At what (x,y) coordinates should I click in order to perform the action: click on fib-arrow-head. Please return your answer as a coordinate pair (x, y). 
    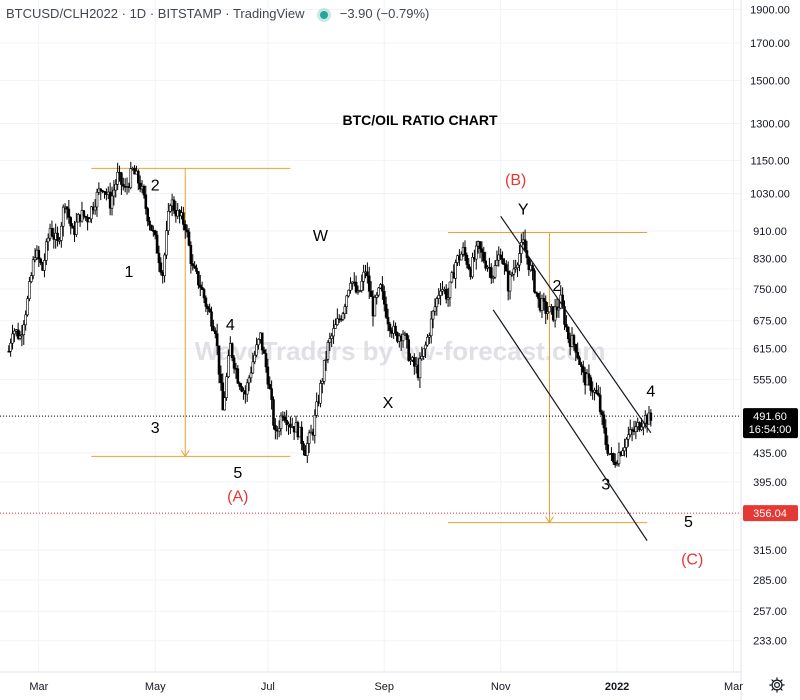
    Looking at the image, I should click on (185, 454).